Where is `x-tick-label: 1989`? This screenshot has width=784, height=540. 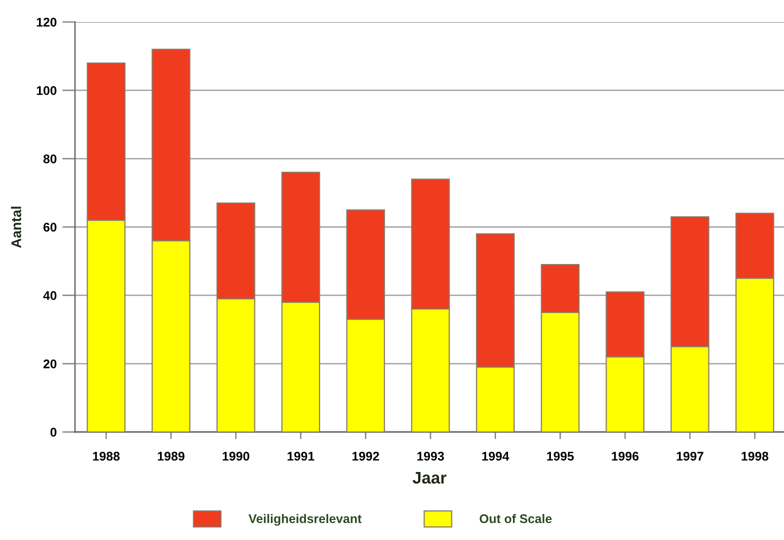
x-tick-label: 1989 is located at coordinates (171, 456).